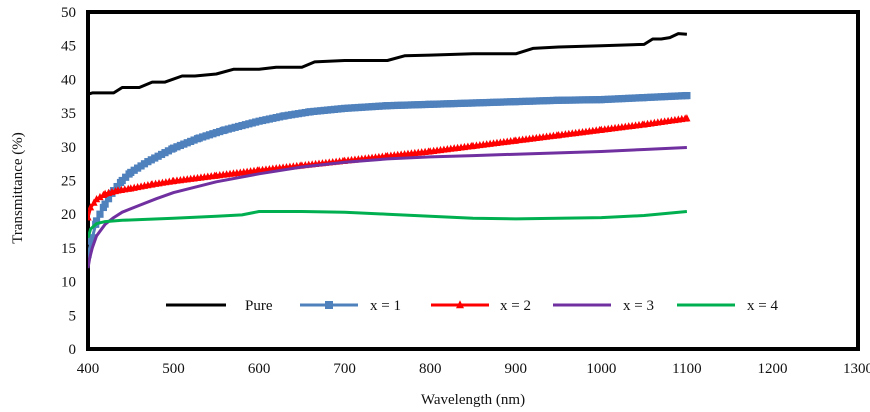  What do you see at coordinates (856, 369) in the screenshot?
I see `x-tick-label: 1300` at bounding box center [856, 369].